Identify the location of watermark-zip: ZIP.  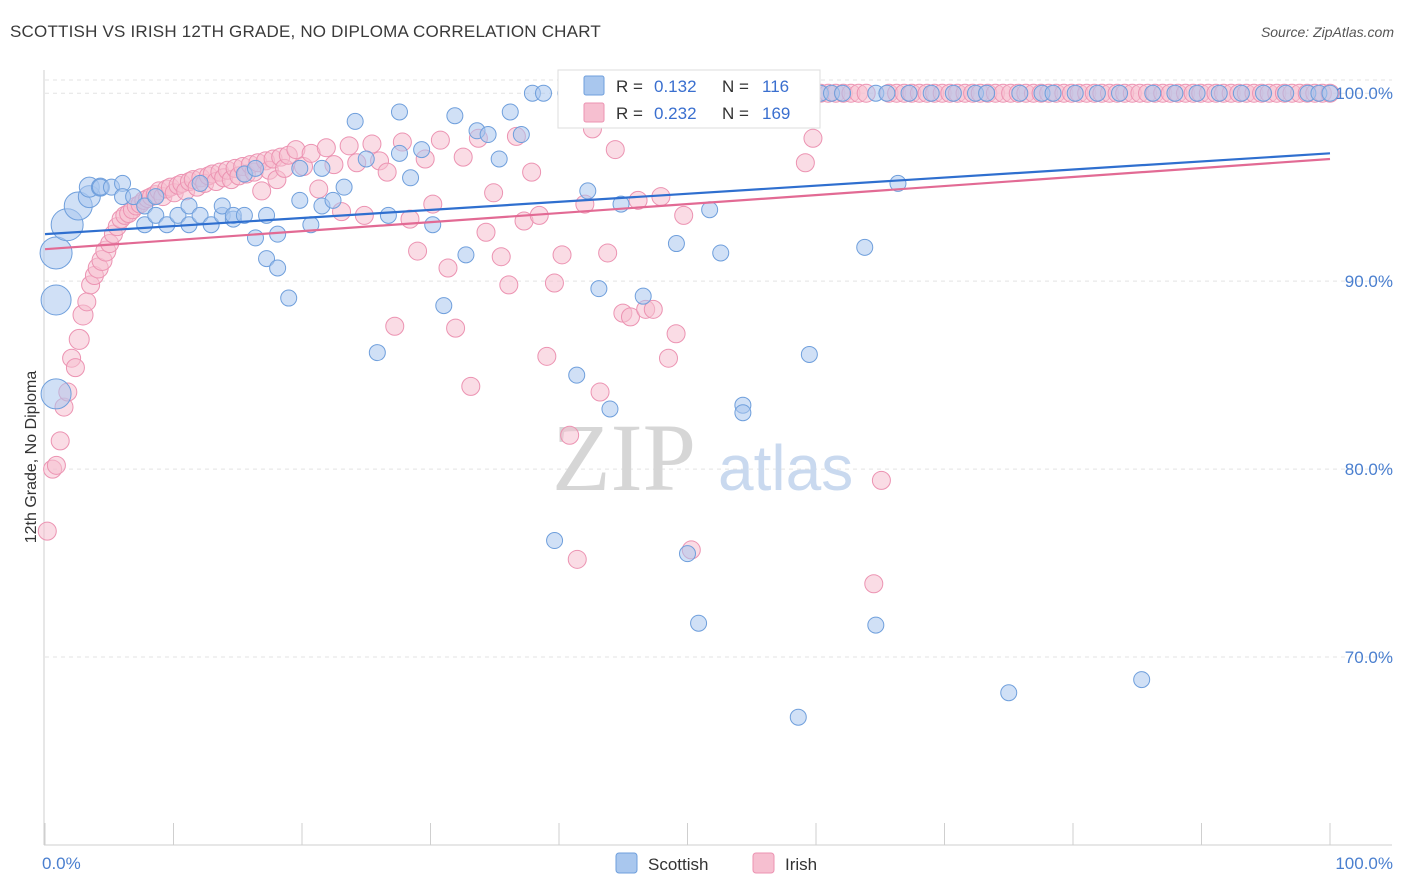
(624, 457).